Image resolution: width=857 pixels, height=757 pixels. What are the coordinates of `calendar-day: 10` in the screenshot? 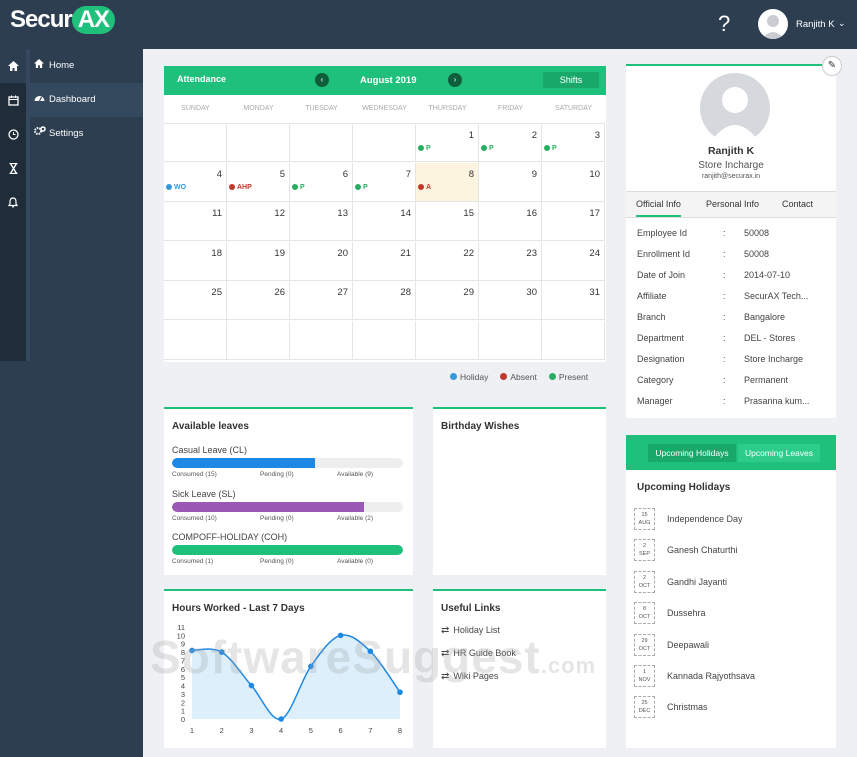 It's located at (573, 182).